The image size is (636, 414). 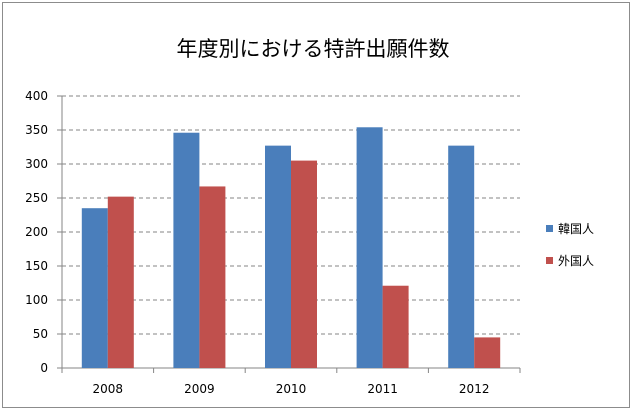 What do you see at coordinates (120, 282) in the screenshot?
I see `bar-series2-2008` at bounding box center [120, 282].